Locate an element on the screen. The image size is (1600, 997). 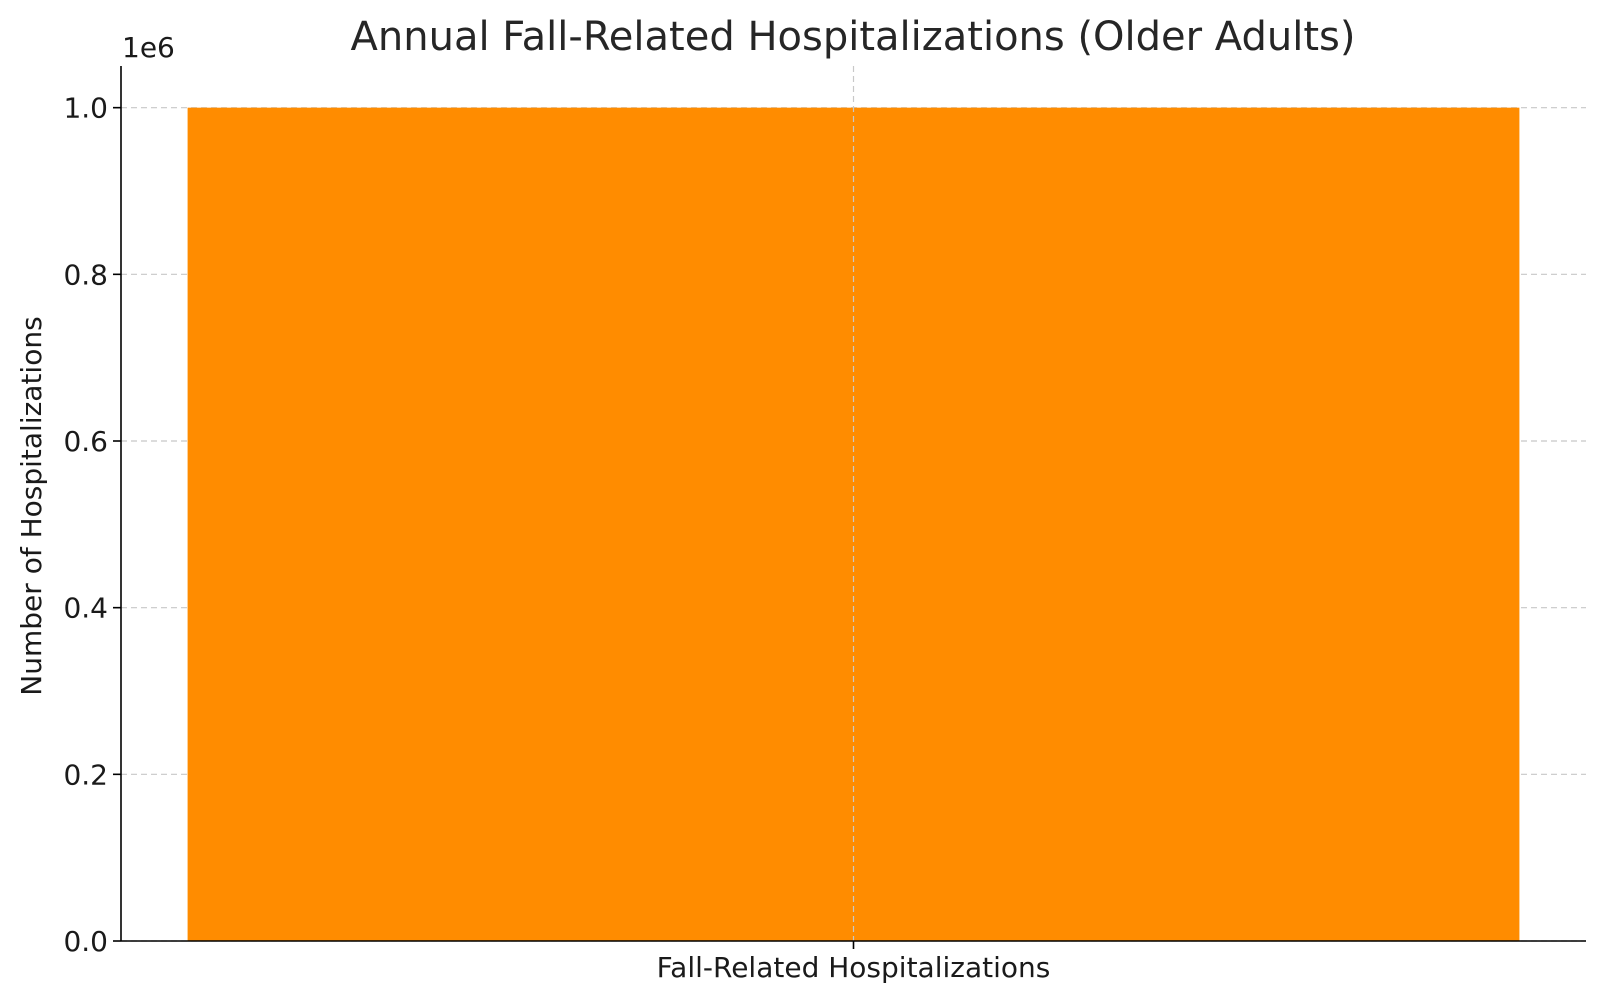
x-ticks-layer: Fall-Related Hospitalizations is located at coordinates (854, 962).